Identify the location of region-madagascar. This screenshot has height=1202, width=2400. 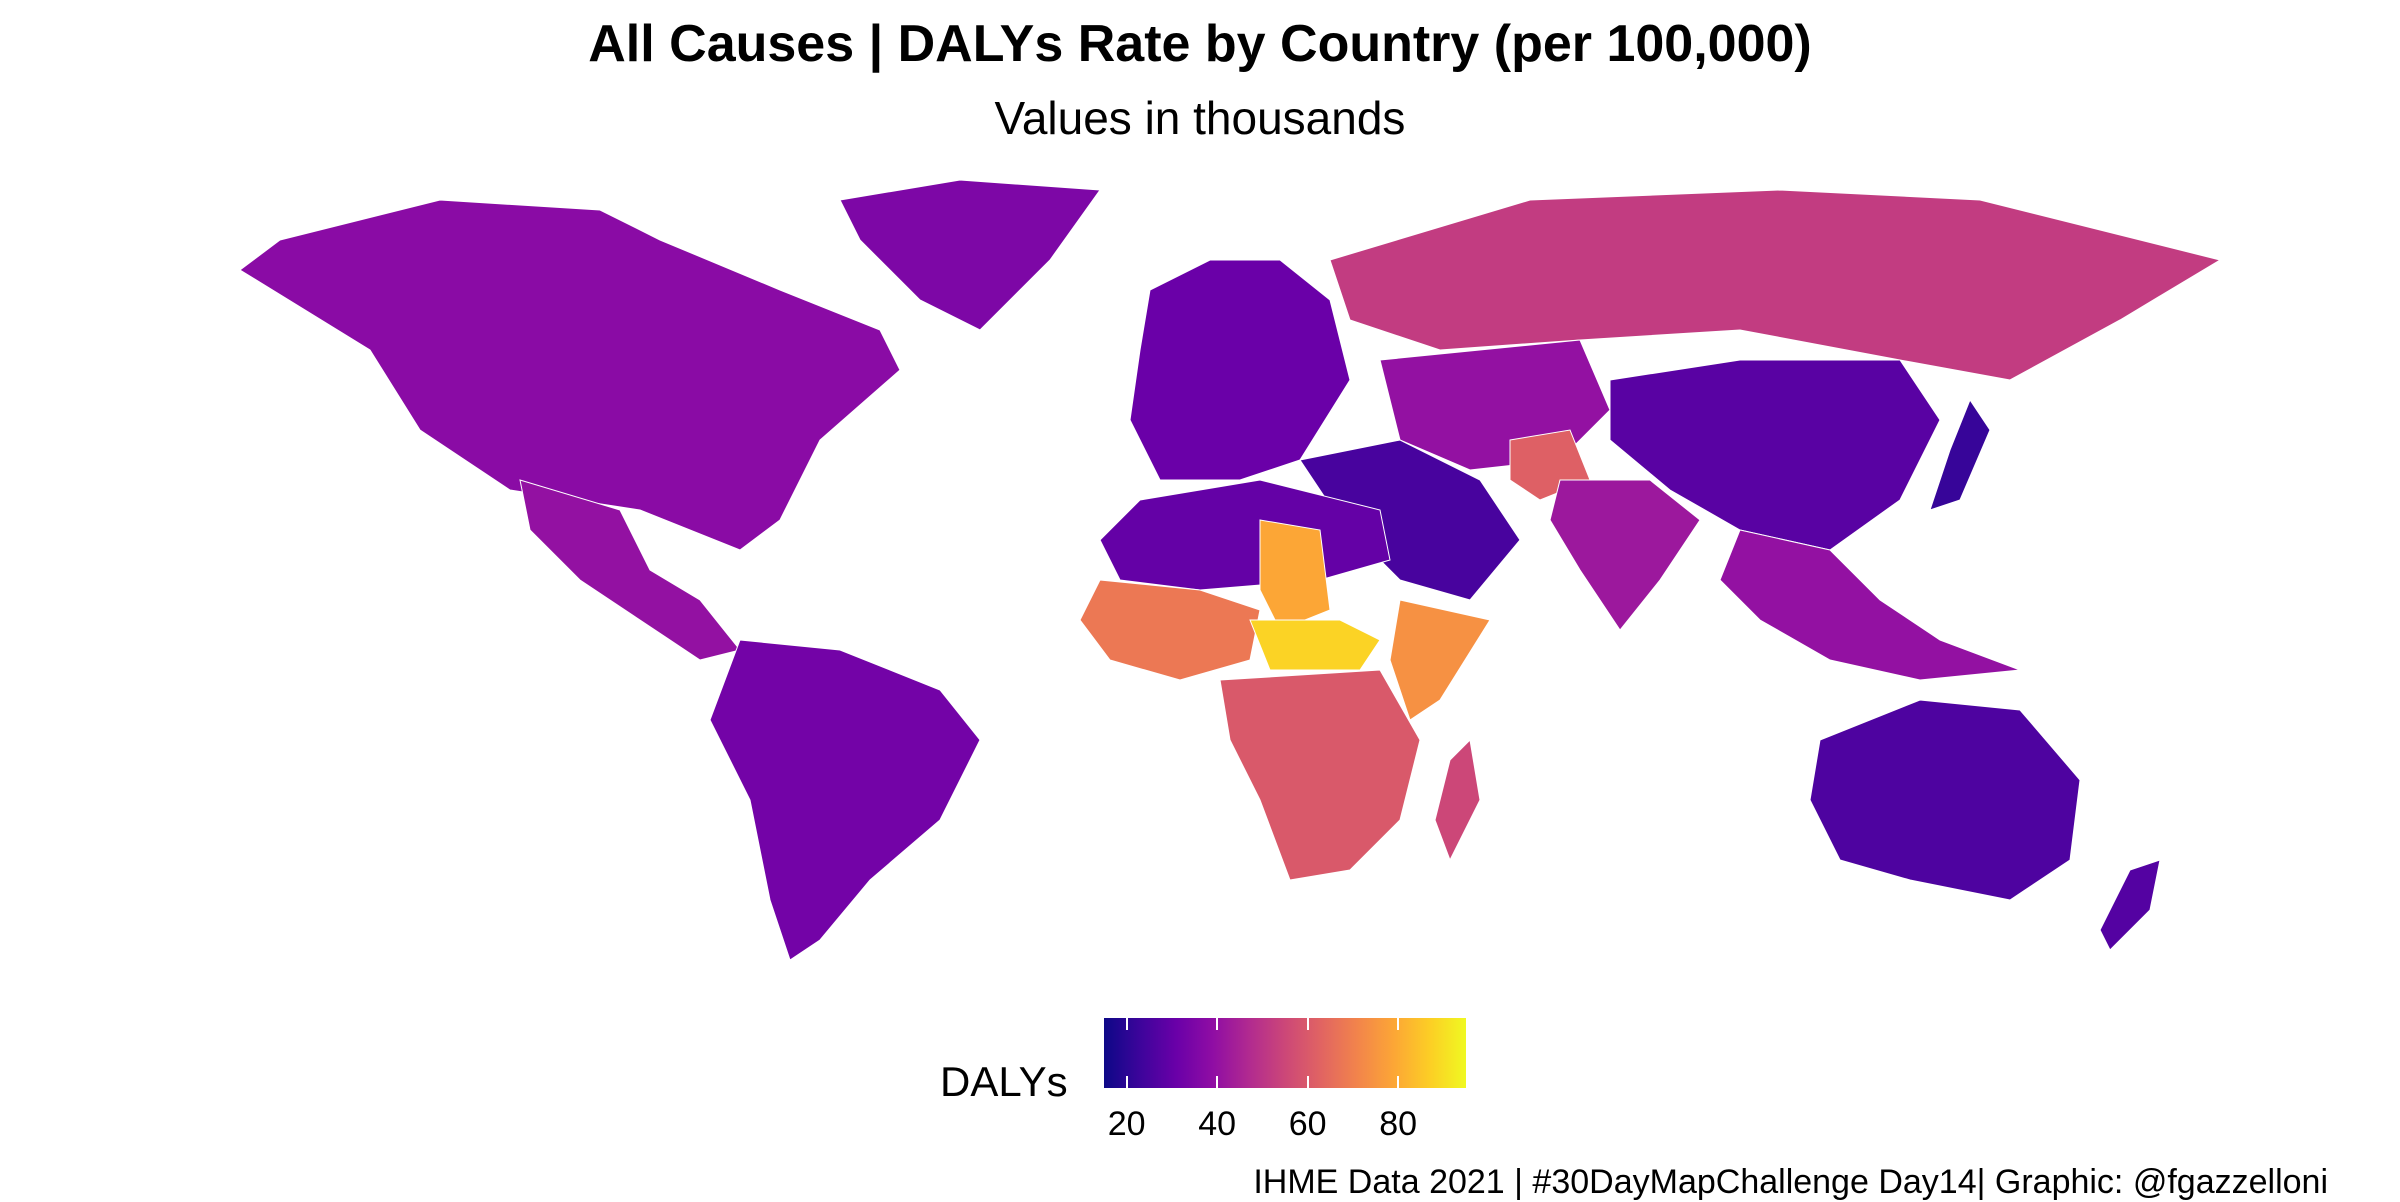
(1457, 800).